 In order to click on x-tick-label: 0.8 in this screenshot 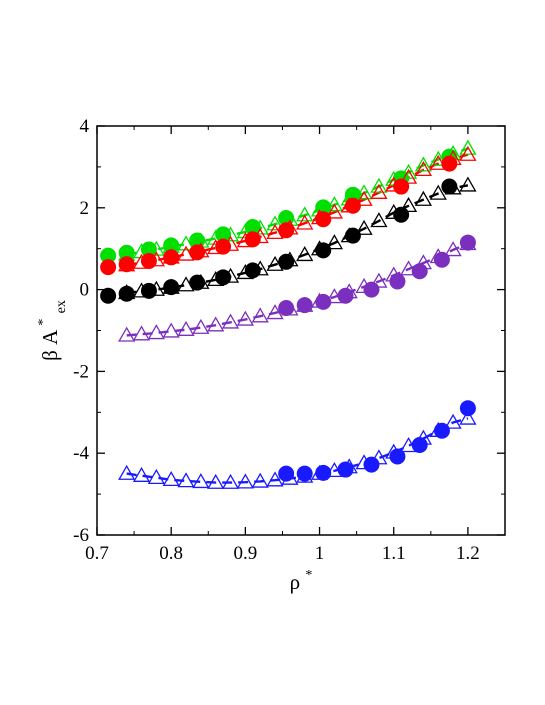, I will do `click(171, 553)`.